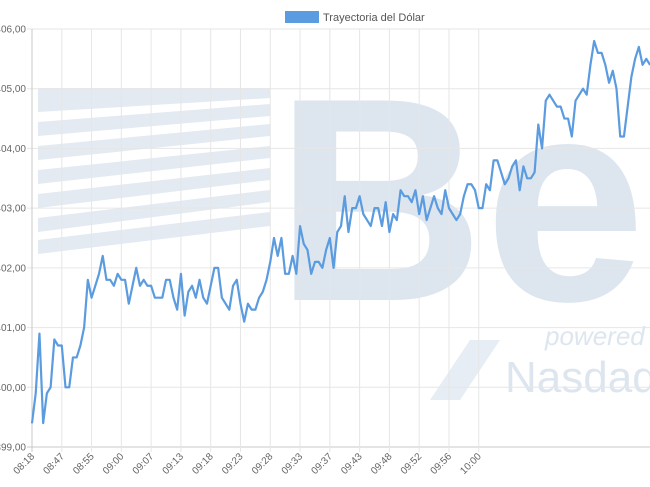 The width and height of the screenshot is (650, 487). What do you see at coordinates (144, 464) in the screenshot?
I see `x-tick-label: 09:07` at bounding box center [144, 464].